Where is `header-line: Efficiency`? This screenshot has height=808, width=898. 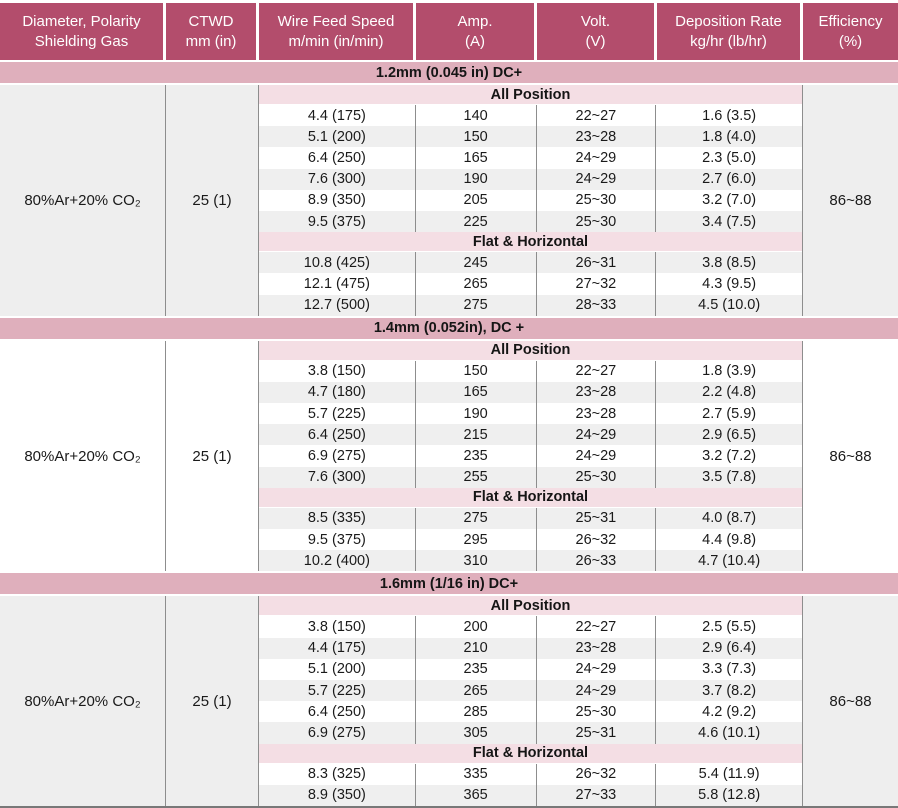
header-line: Efficiency is located at coordinates (850, 21).